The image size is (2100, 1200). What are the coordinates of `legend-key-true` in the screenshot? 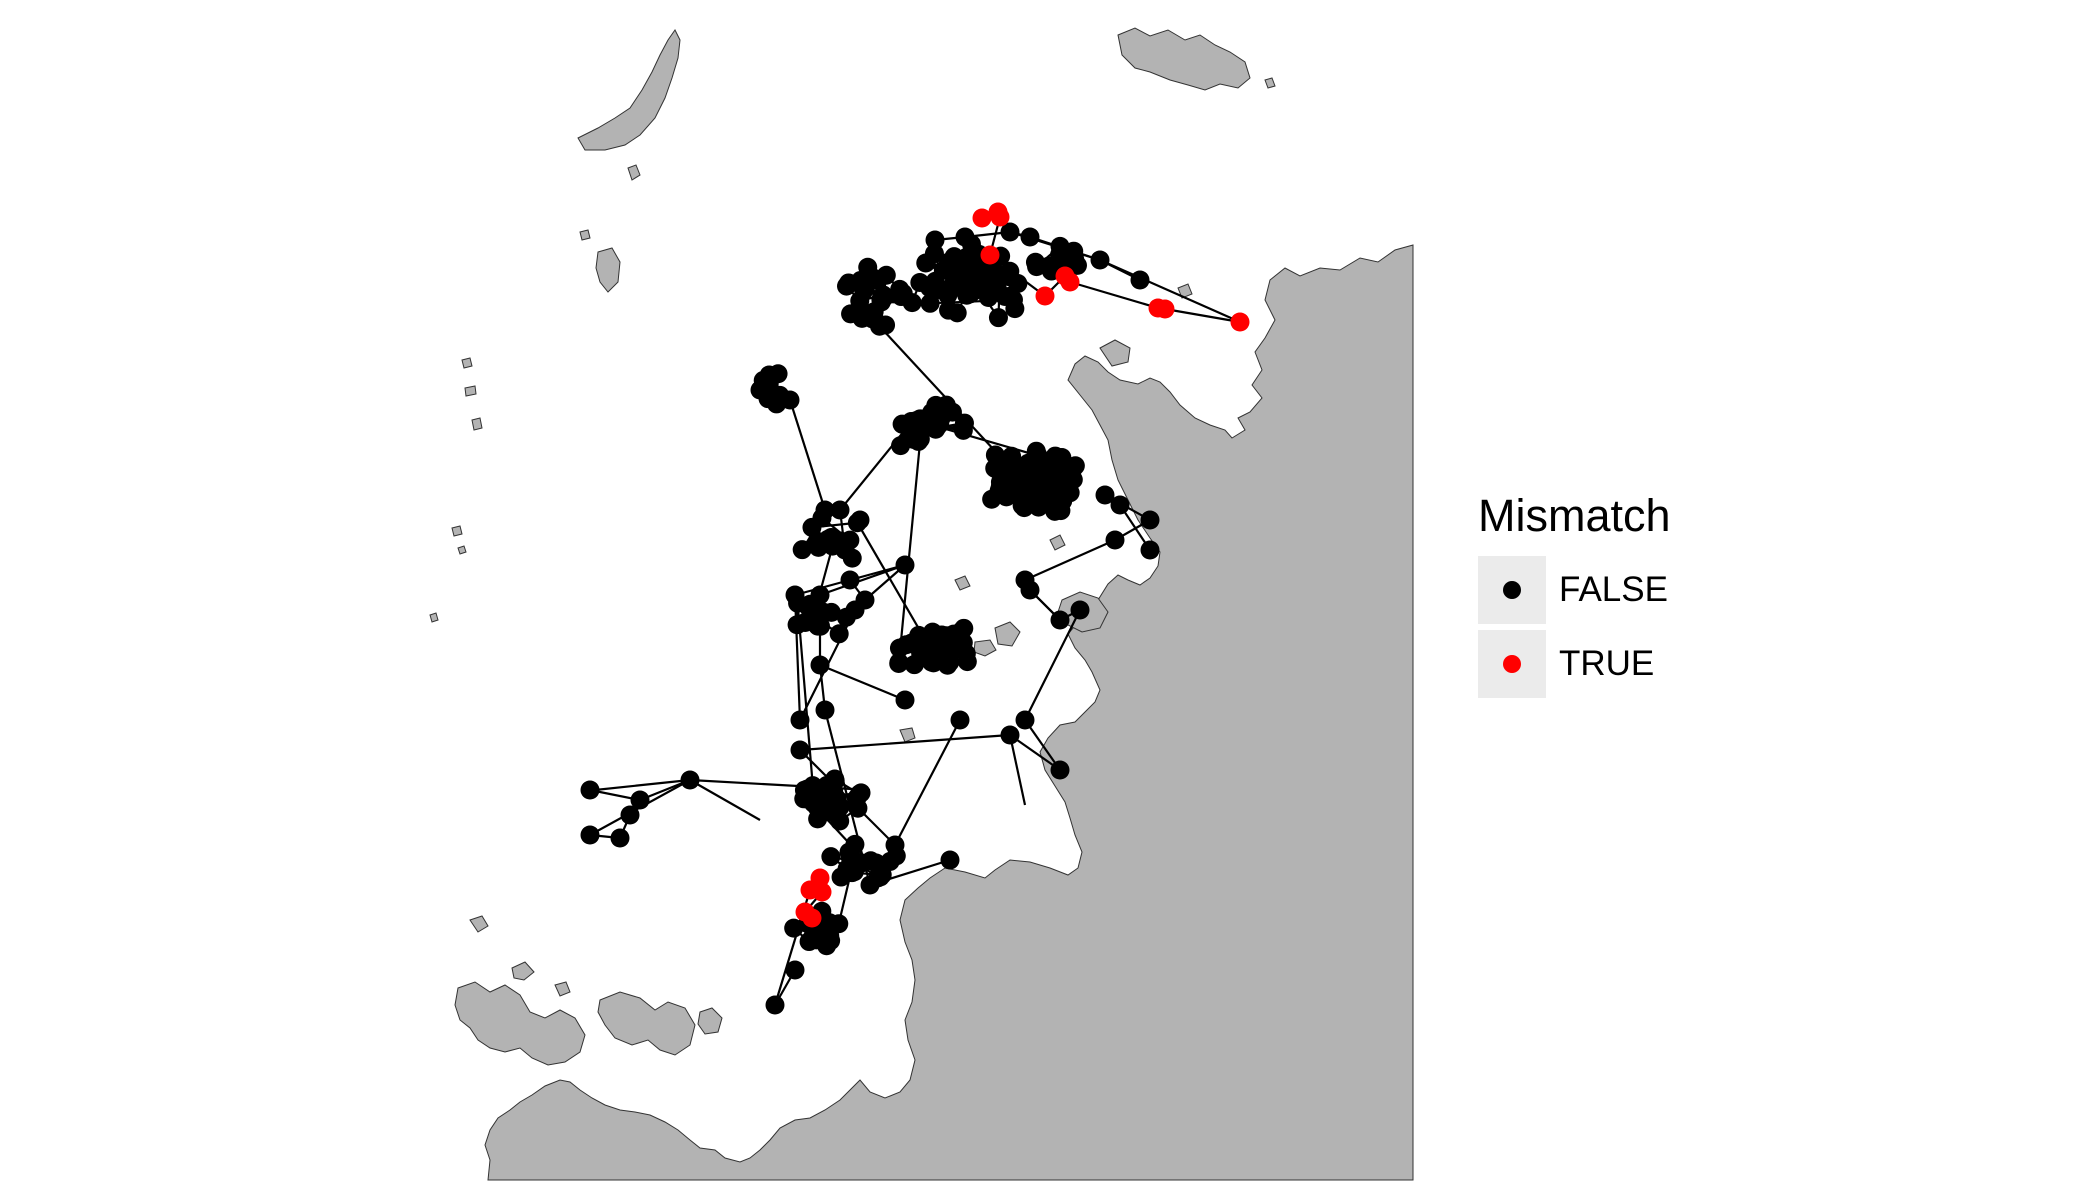 It's located at (1512, 664).